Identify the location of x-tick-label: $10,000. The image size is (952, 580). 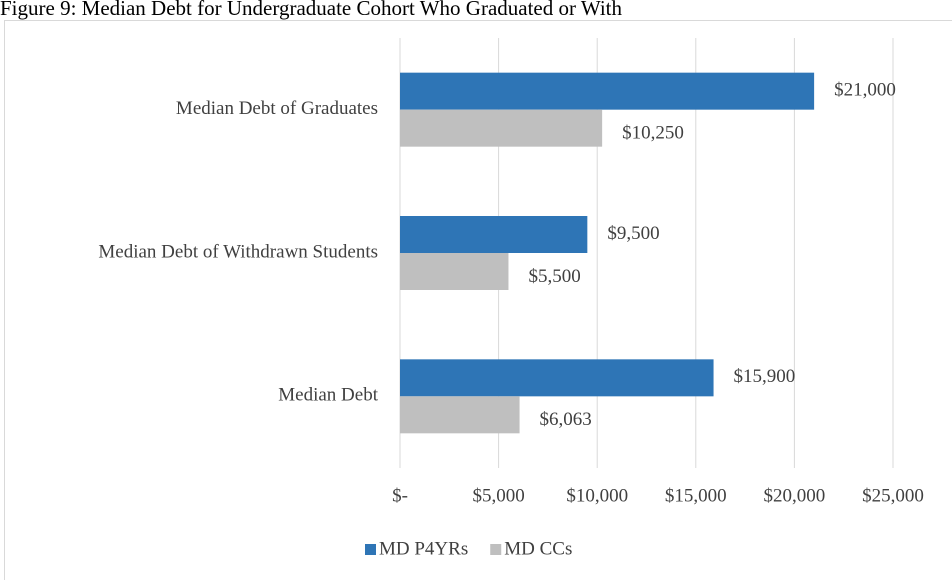
(597, 495).